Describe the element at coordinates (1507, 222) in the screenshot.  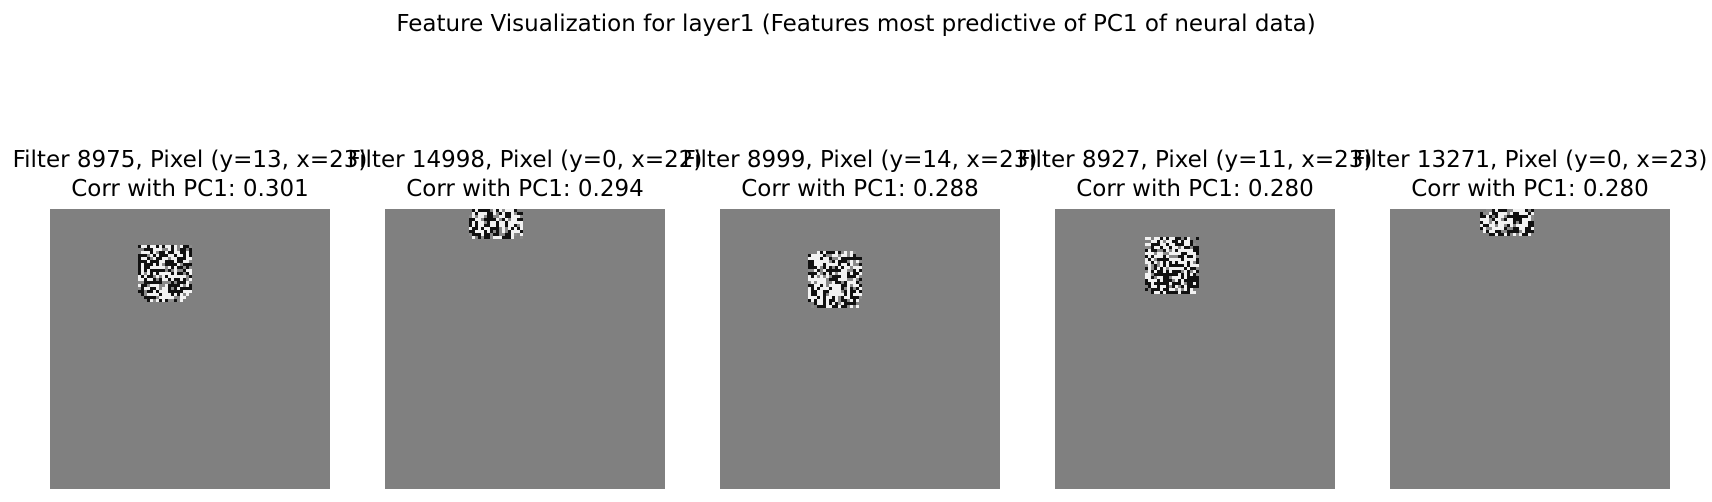
I see `feature-image-canvas` at that location.